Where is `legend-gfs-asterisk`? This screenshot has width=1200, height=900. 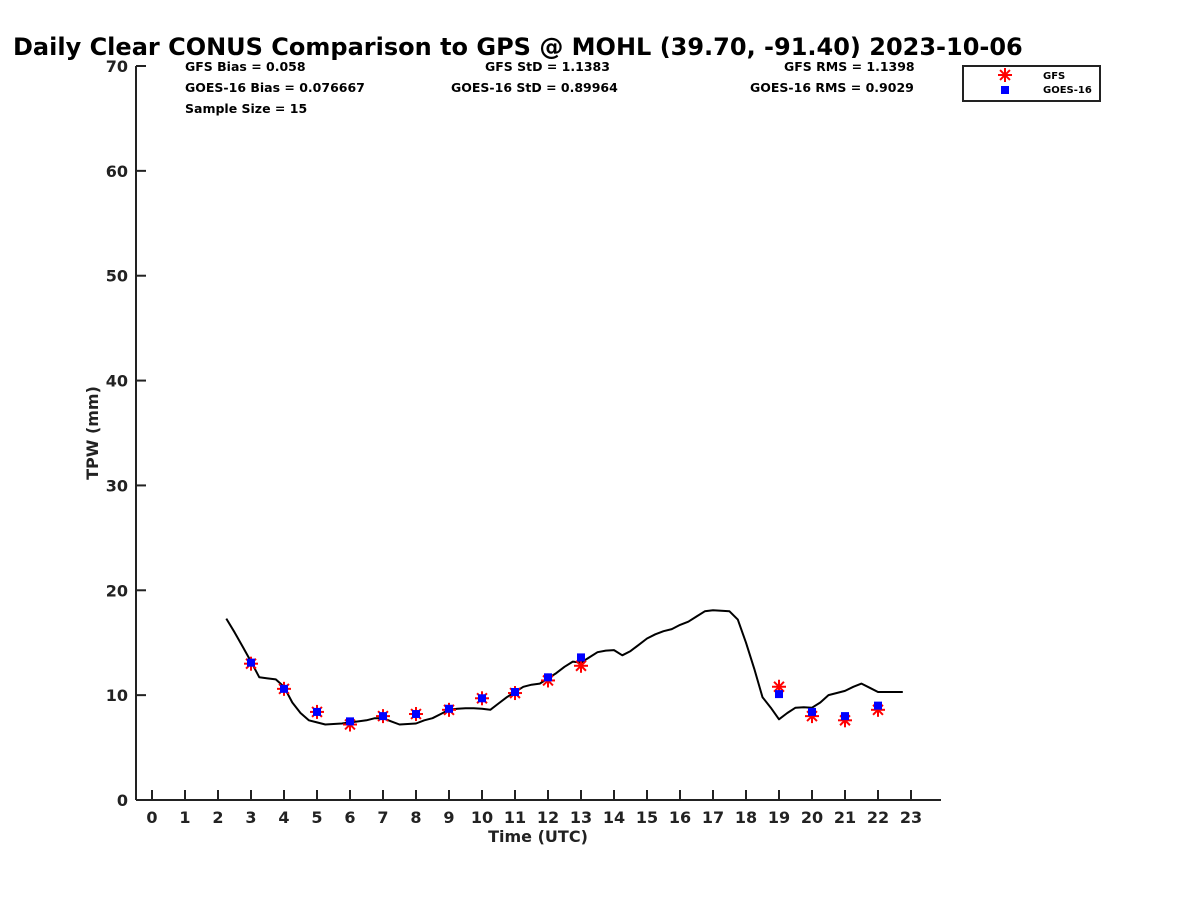
legend-gfs-asterisk is located at coordinates (1005, 75).